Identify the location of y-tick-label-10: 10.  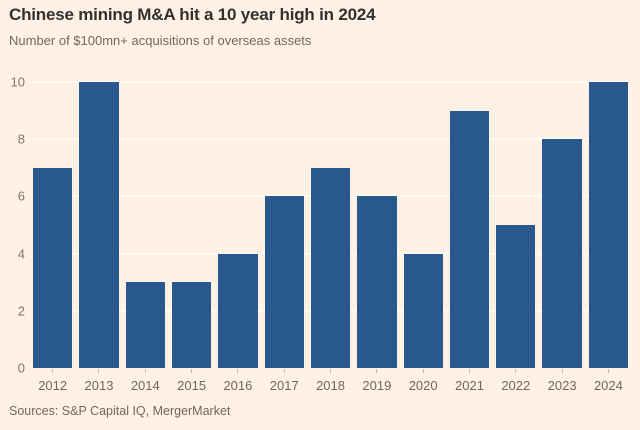
(17, 82).